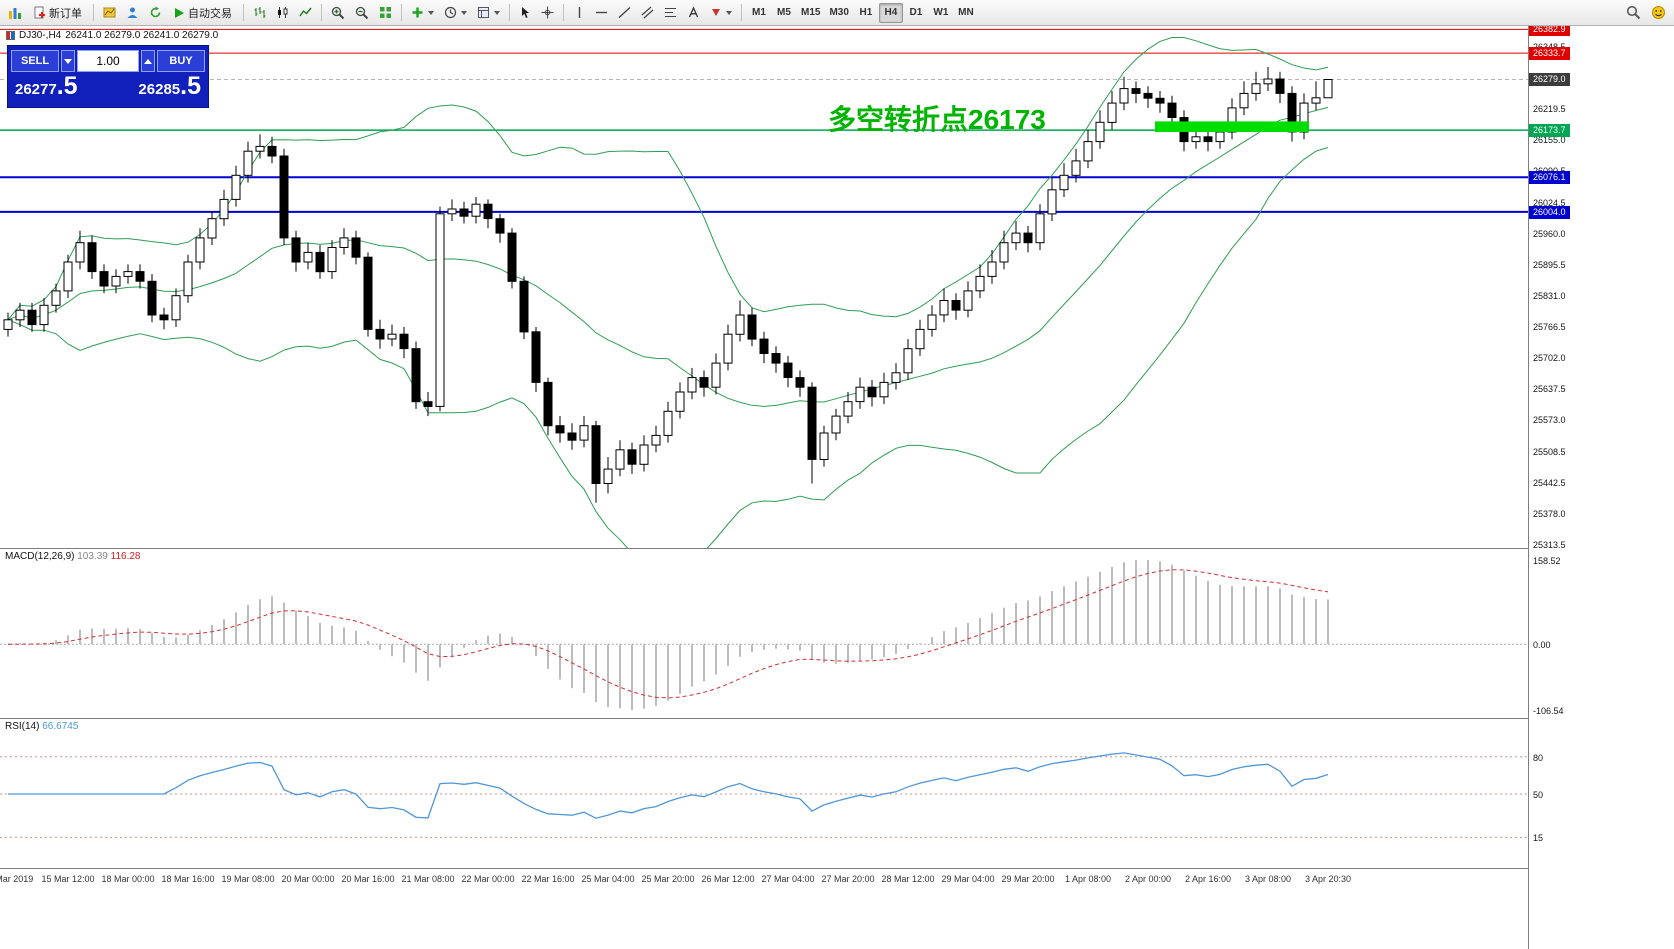 The image size is (1674, 949). Describe the element at coordinates (525, 13) in the screenshot. I see `cursor-button` at that location.